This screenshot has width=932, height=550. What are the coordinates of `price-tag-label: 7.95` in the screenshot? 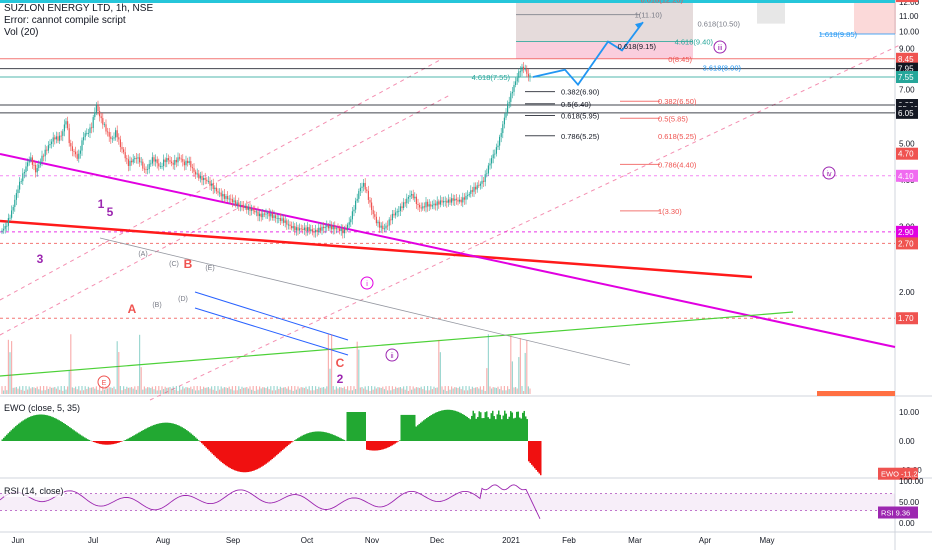 It's located at (906, 69).